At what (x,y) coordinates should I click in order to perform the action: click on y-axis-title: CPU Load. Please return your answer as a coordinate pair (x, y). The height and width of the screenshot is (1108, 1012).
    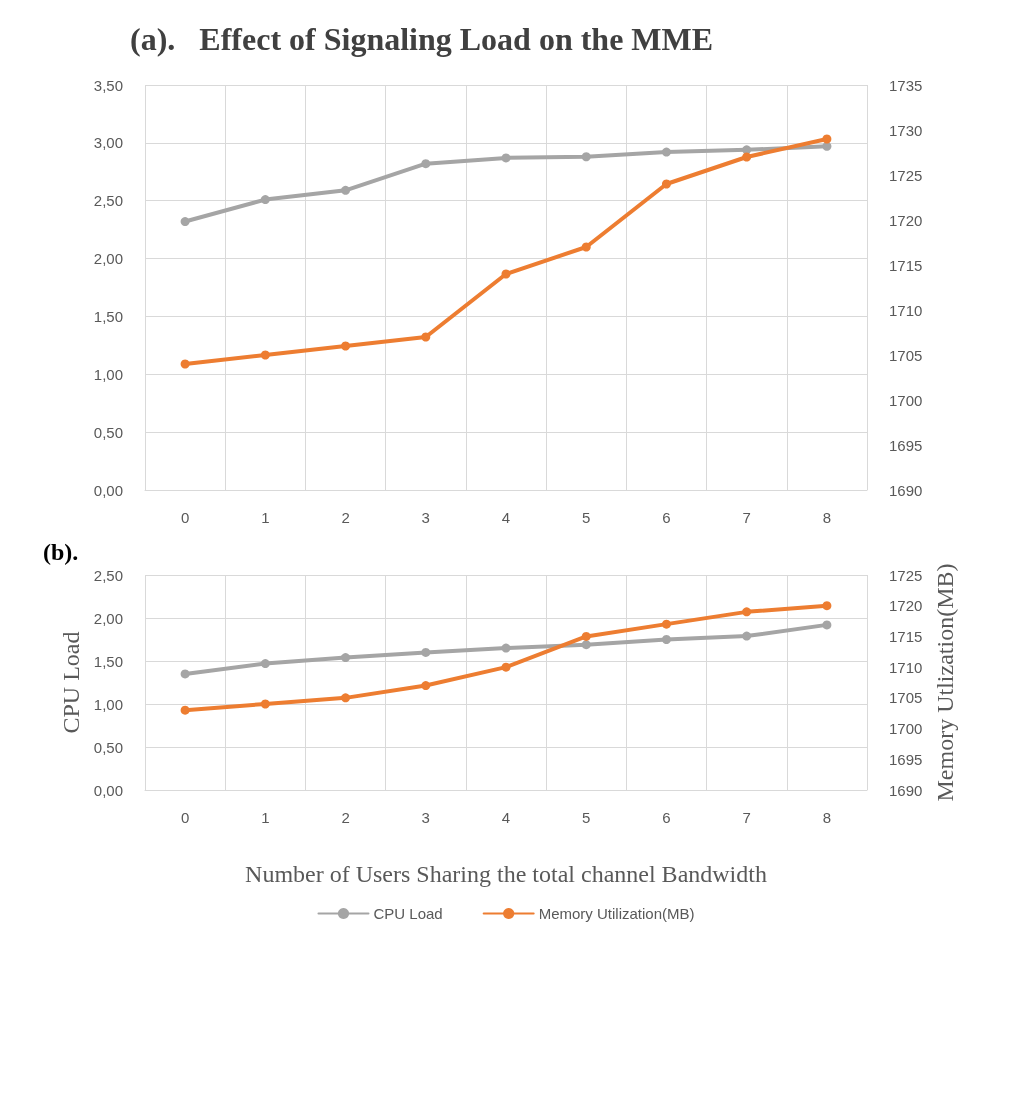
    Looking at the image, I should click on (70, 682).